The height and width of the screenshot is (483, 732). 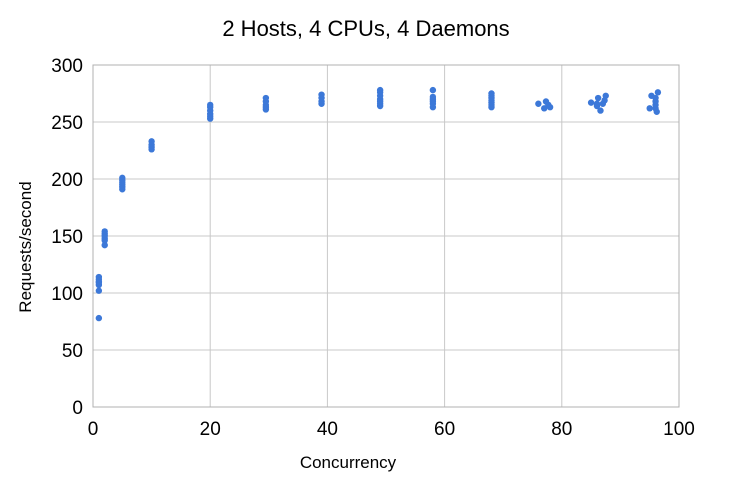 What do you see at coordinates (348, 462) in the screenshot?
I see `x-axis-title: Concurrency` at bounding box center [348, 462].